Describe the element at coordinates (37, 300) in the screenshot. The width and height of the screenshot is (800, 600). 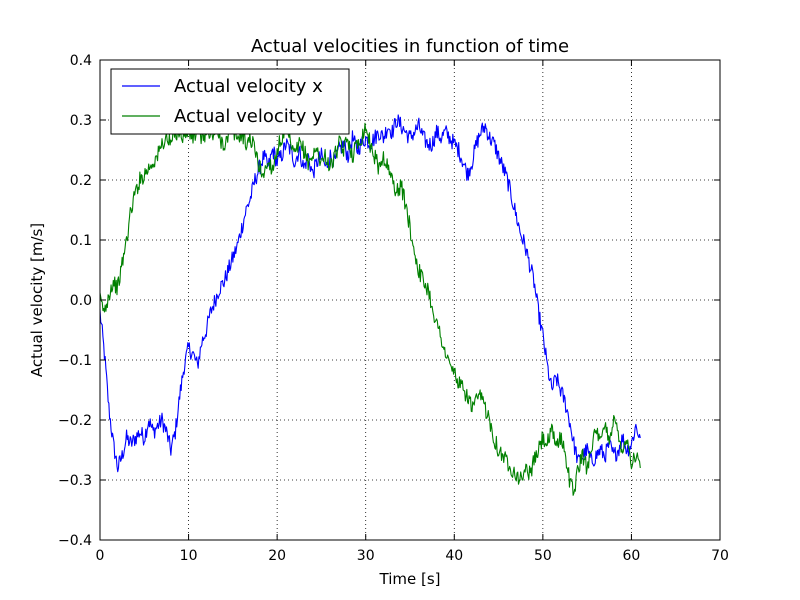
I see `y-axis-label: Actual velocity [m/s]` at that location.